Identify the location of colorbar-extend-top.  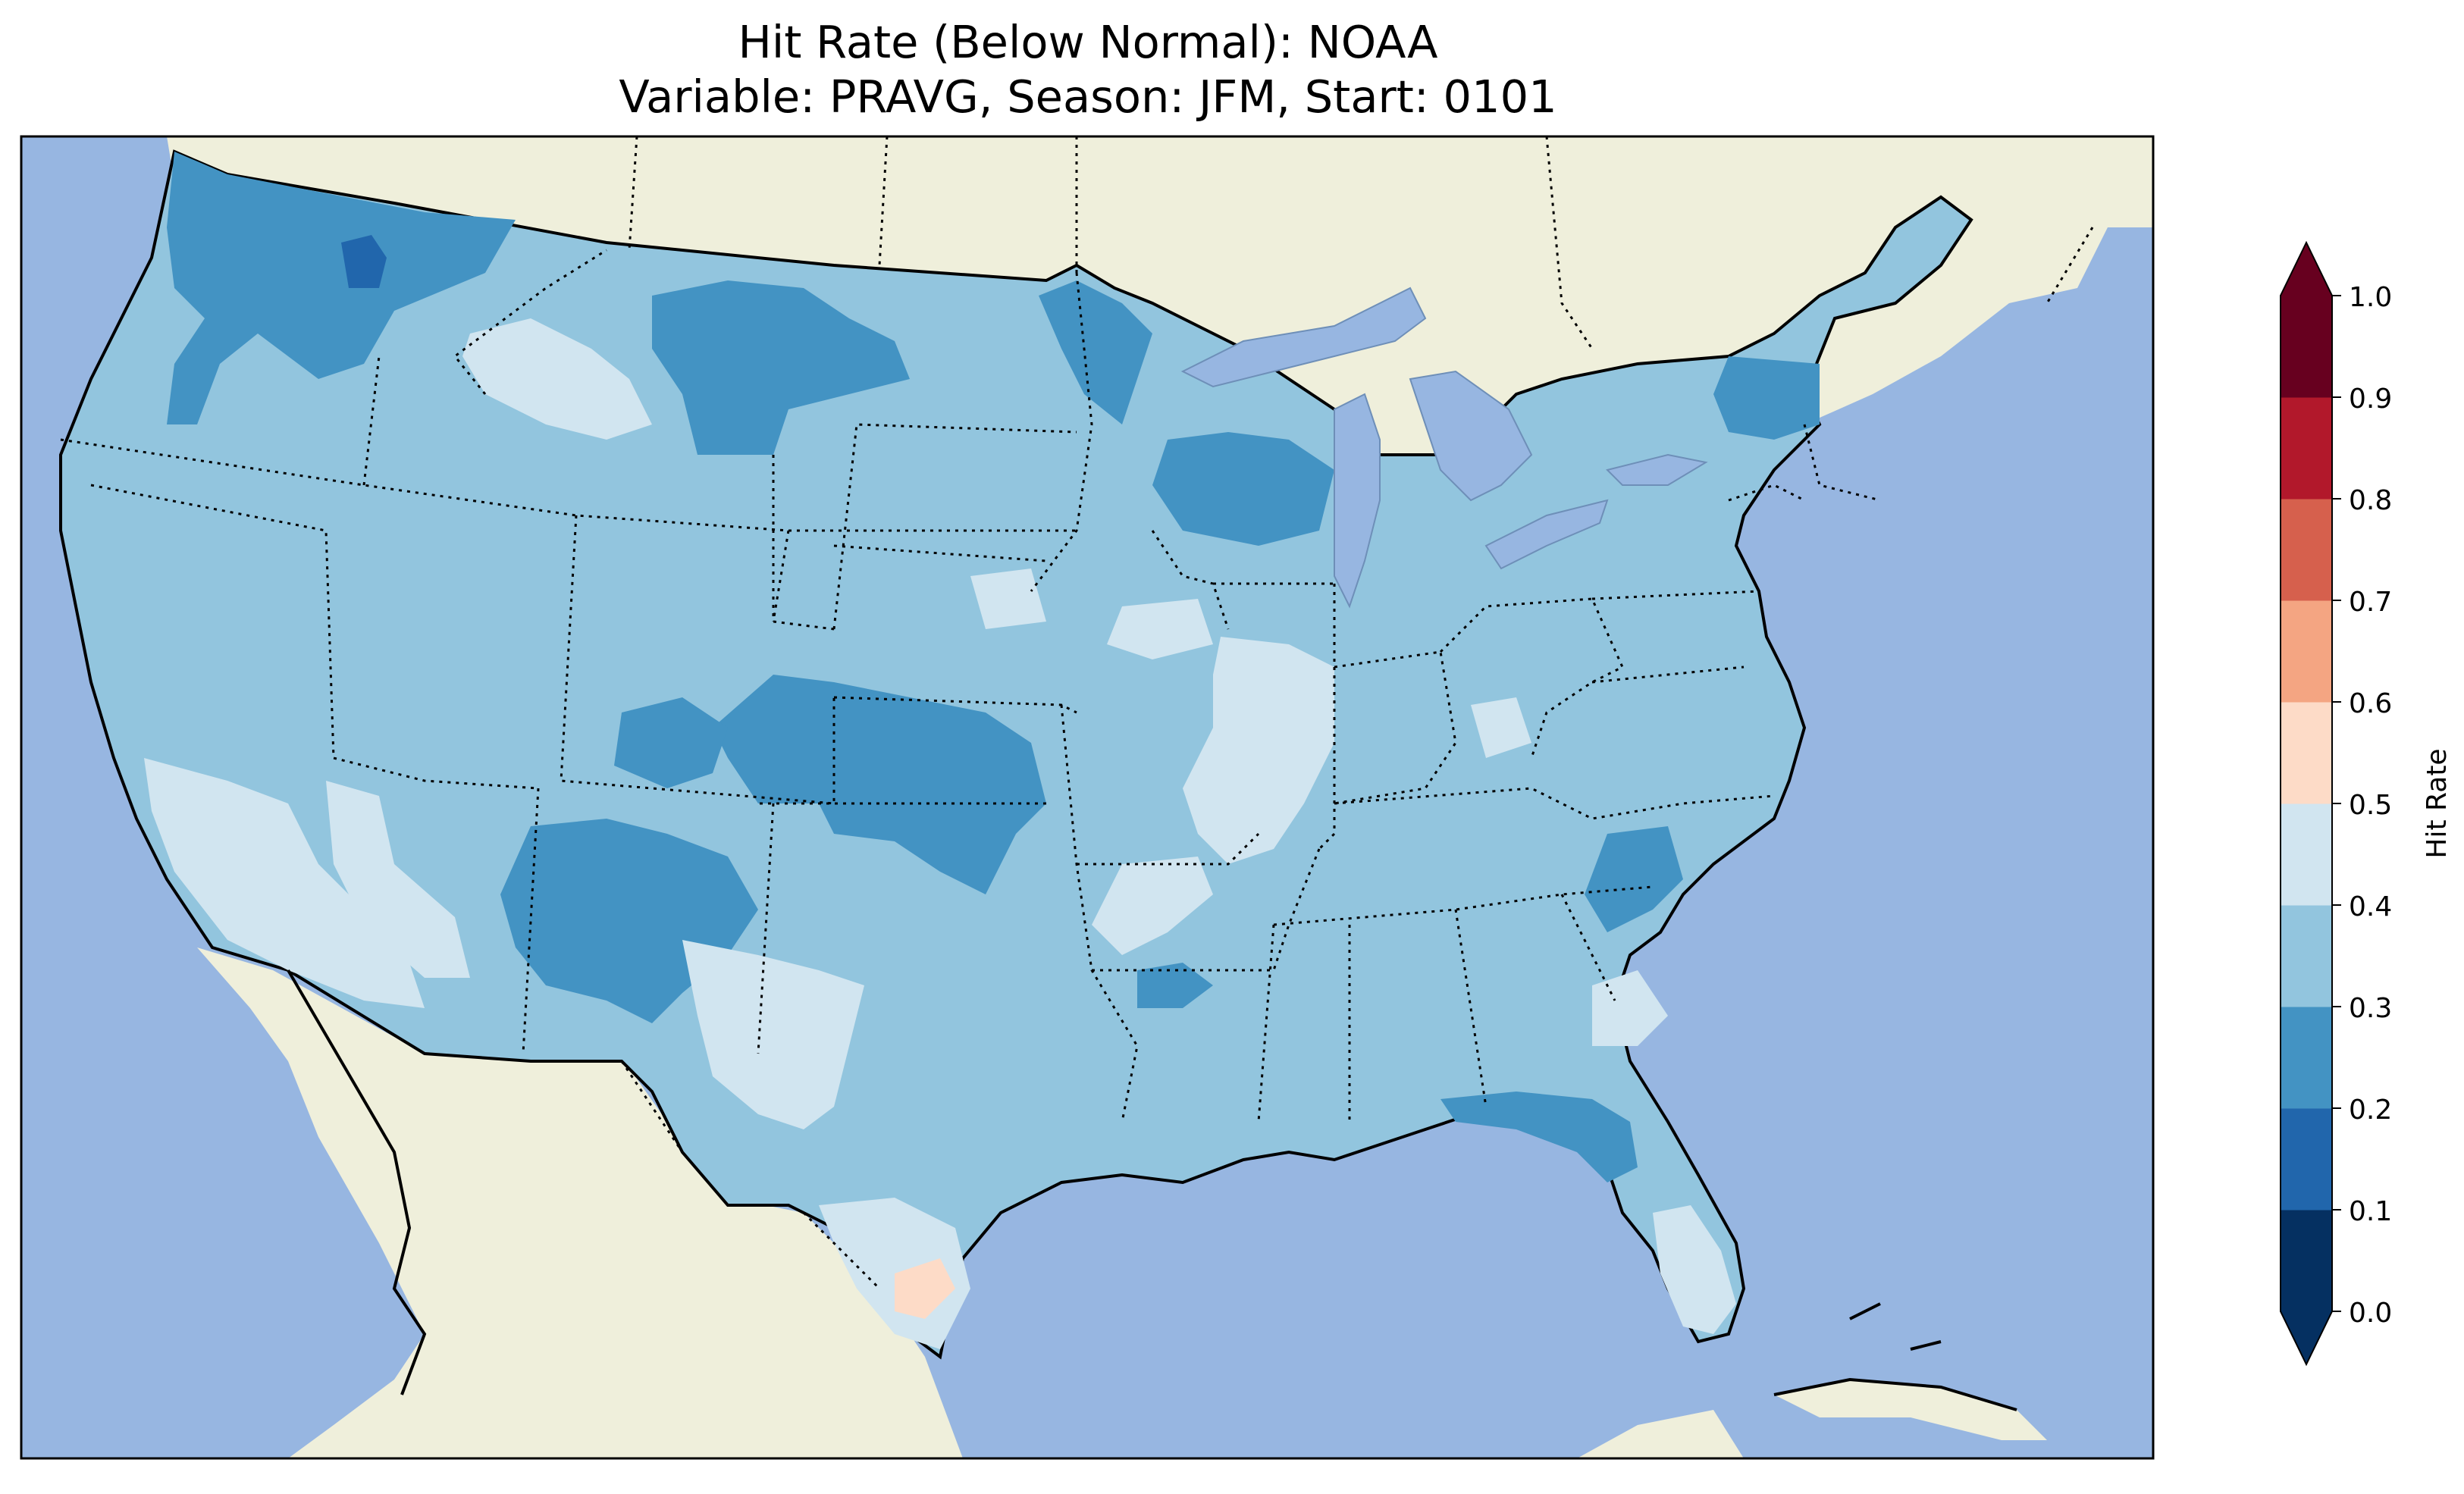
(2307, 269).